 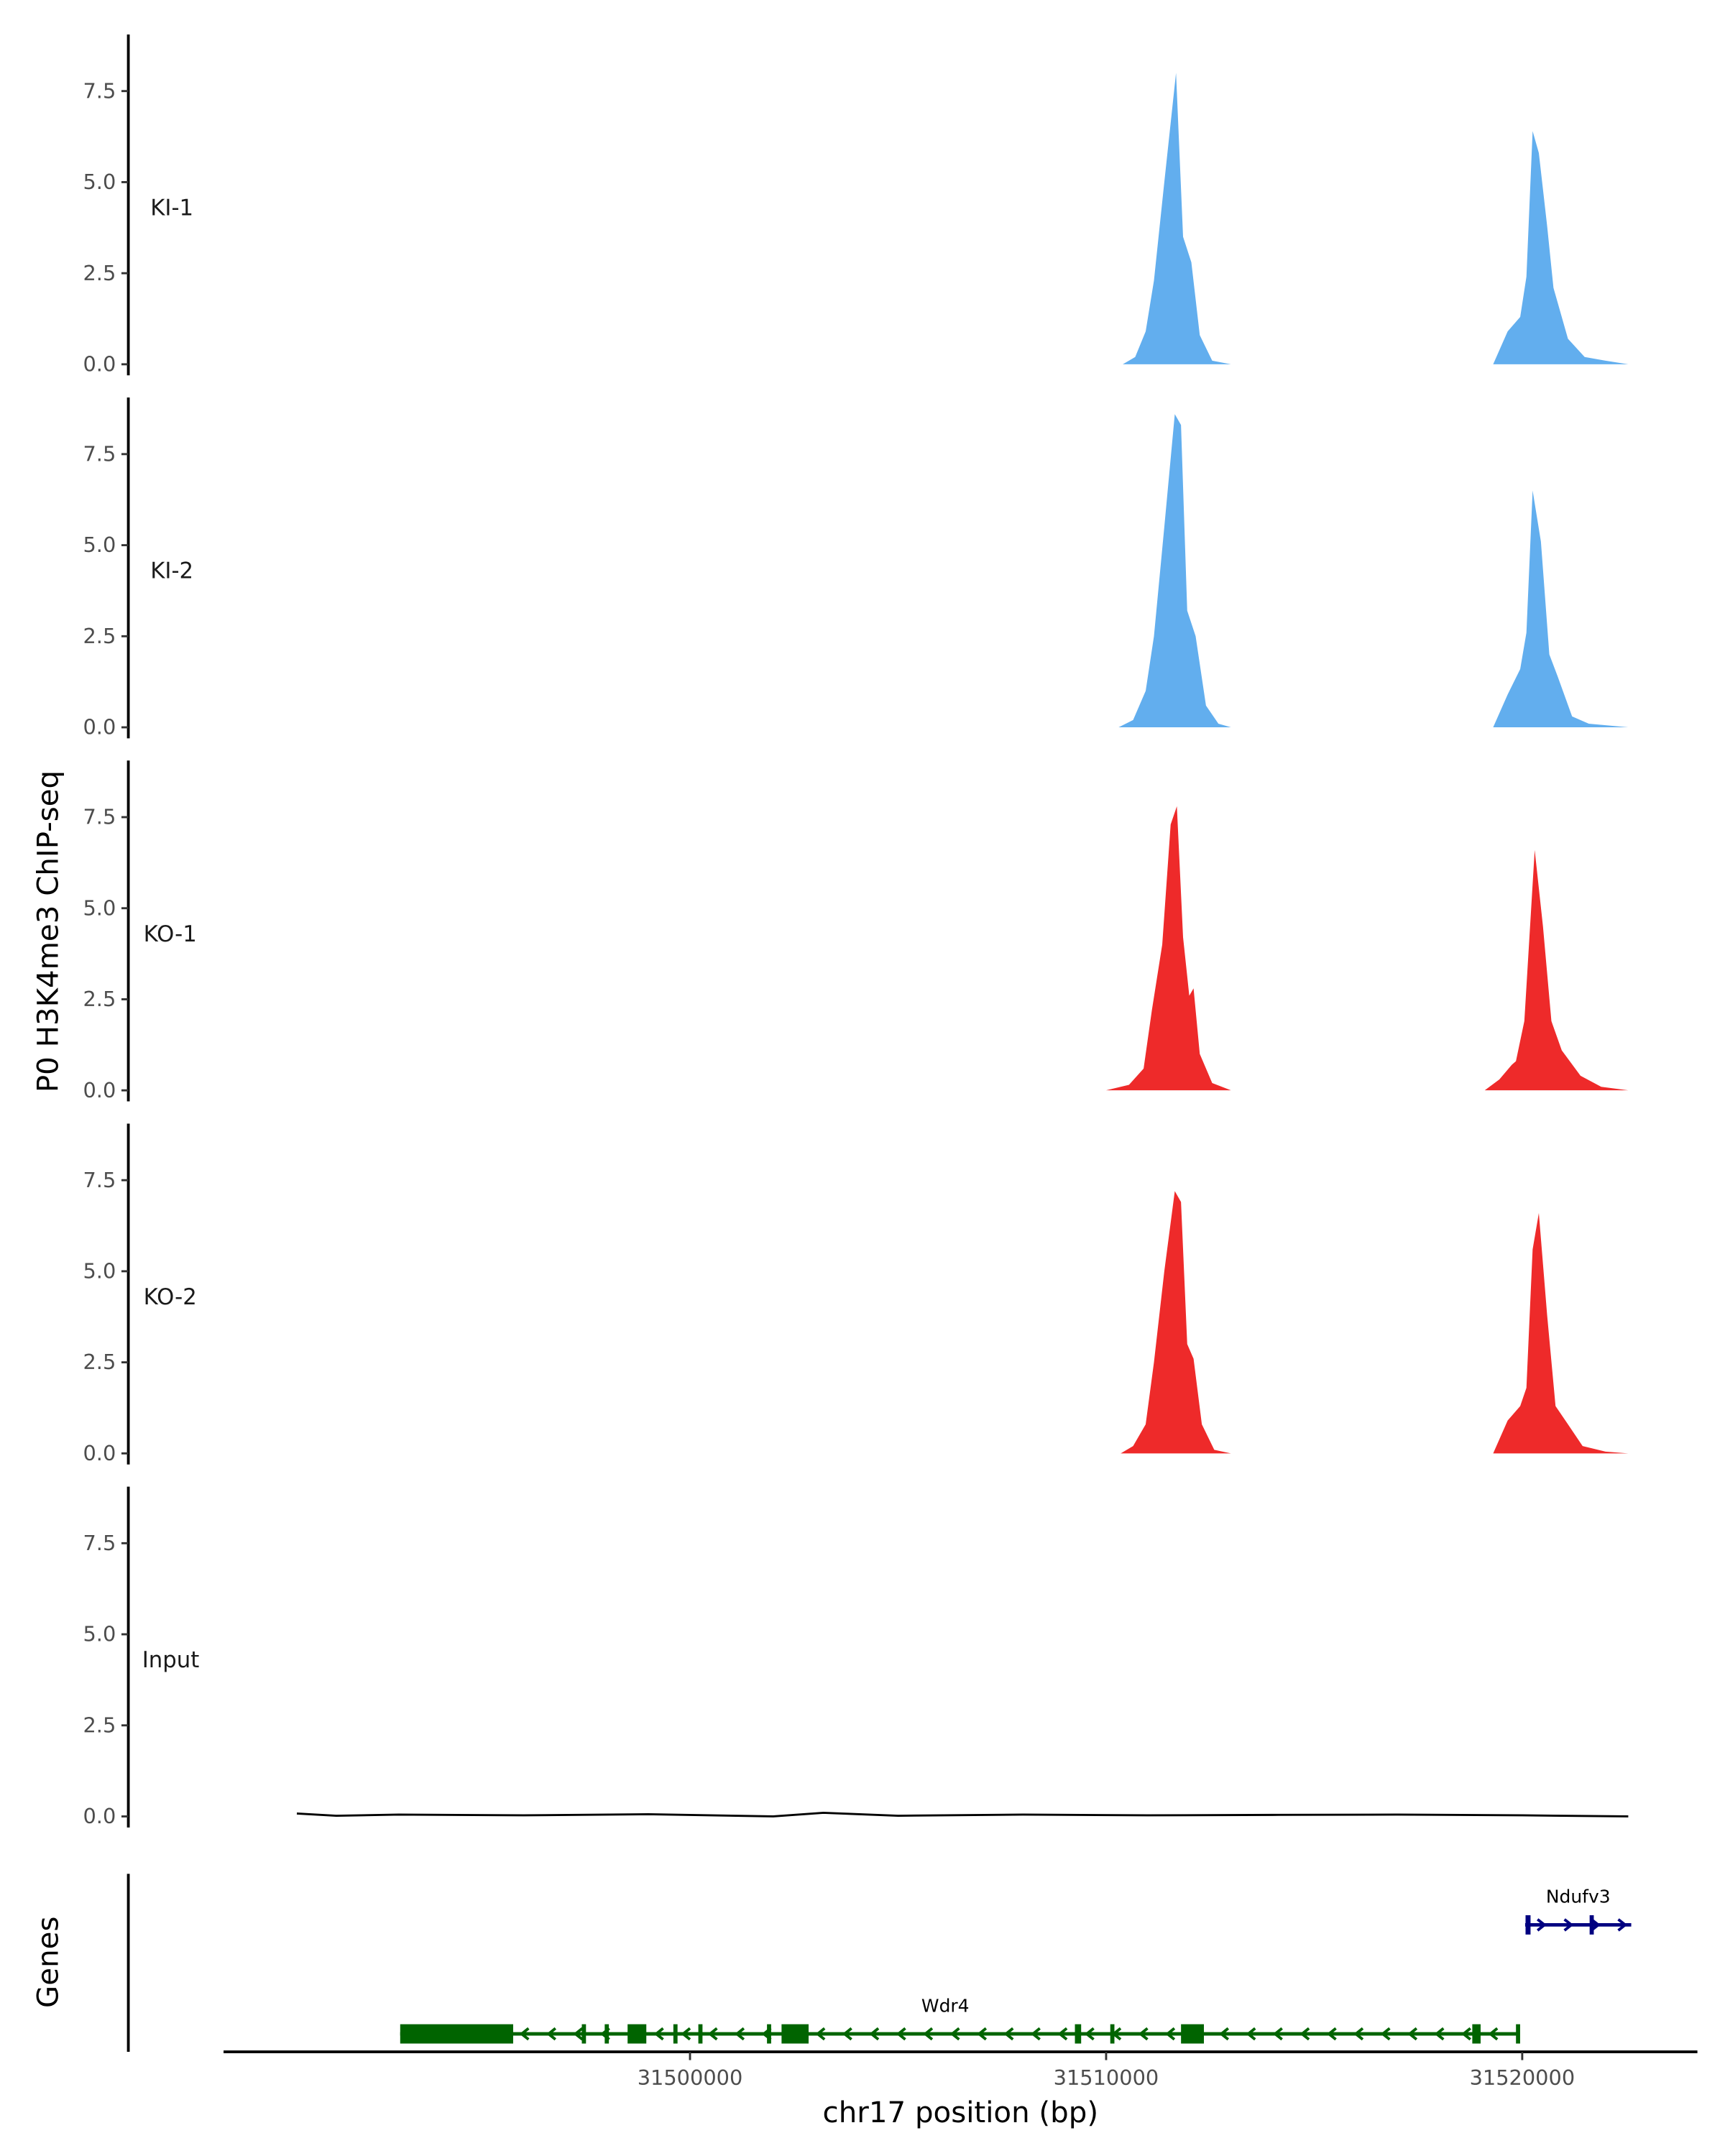 What do you see at coordinates (856, 1657) in the screenshot?
I see `track-input: 0.0 2.5 5.0 7.5 Input` at bounding box center [856, 1657].